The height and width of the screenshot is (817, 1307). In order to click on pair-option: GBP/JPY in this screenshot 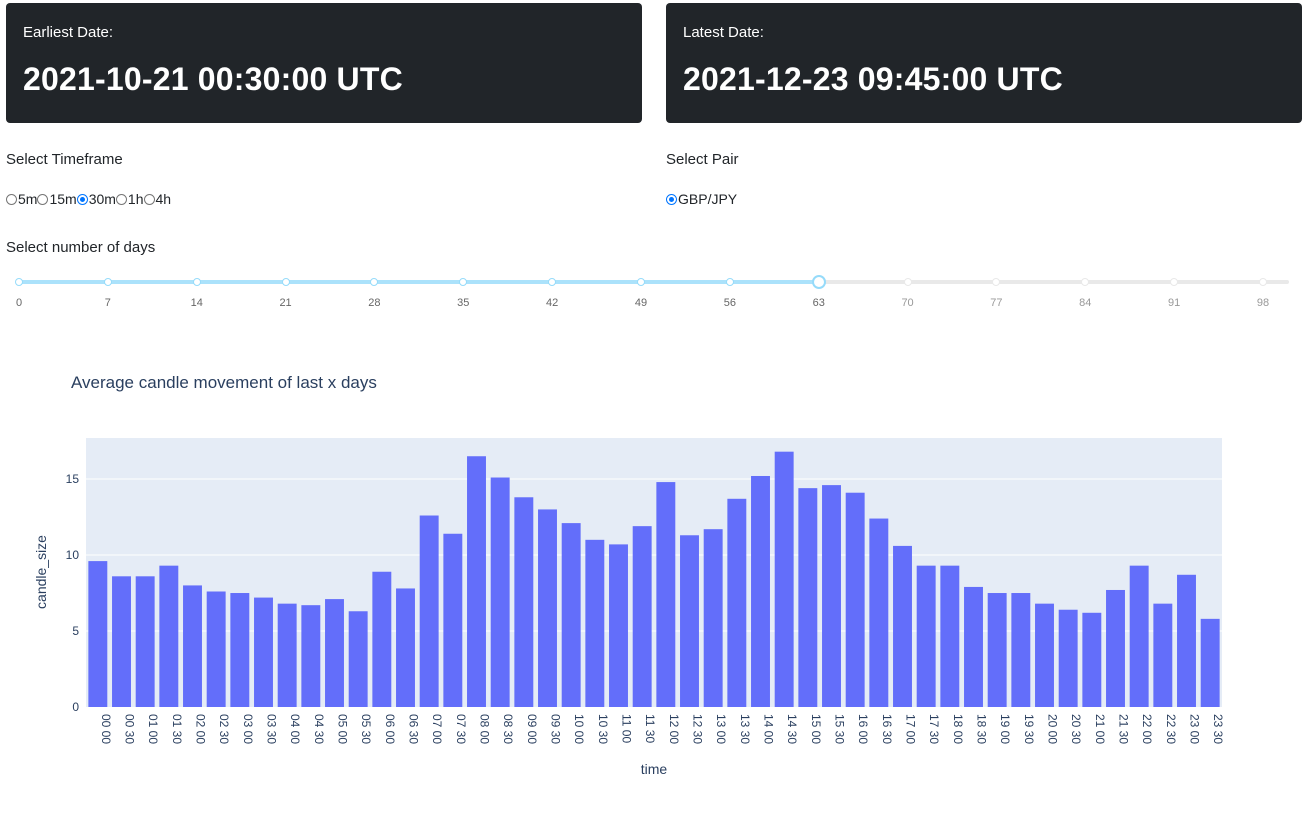, I will do `click(701, 199)`.